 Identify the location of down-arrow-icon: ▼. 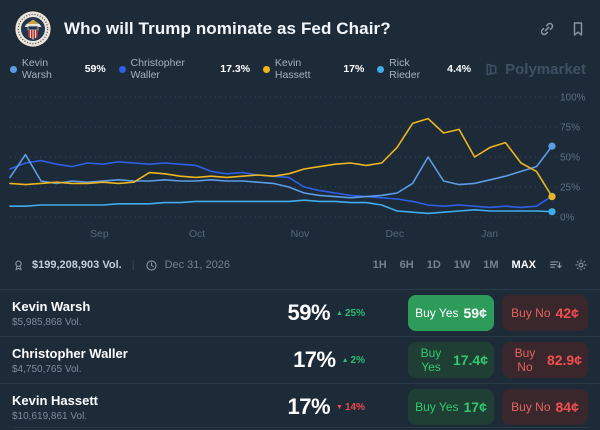
(339, 407).